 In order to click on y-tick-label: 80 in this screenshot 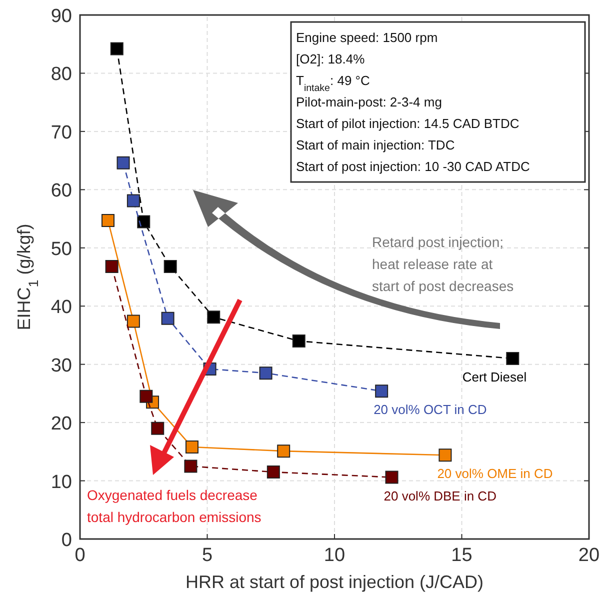, I will do `click(61, 75)`.